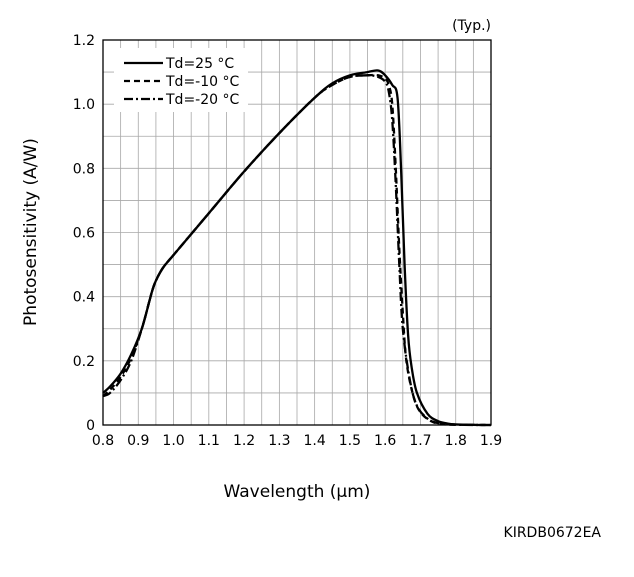  What do you see at coordinates (84, 169) in the screenshot?
I see `y-tick-label: 0.8` at bounding box center [84, 169].